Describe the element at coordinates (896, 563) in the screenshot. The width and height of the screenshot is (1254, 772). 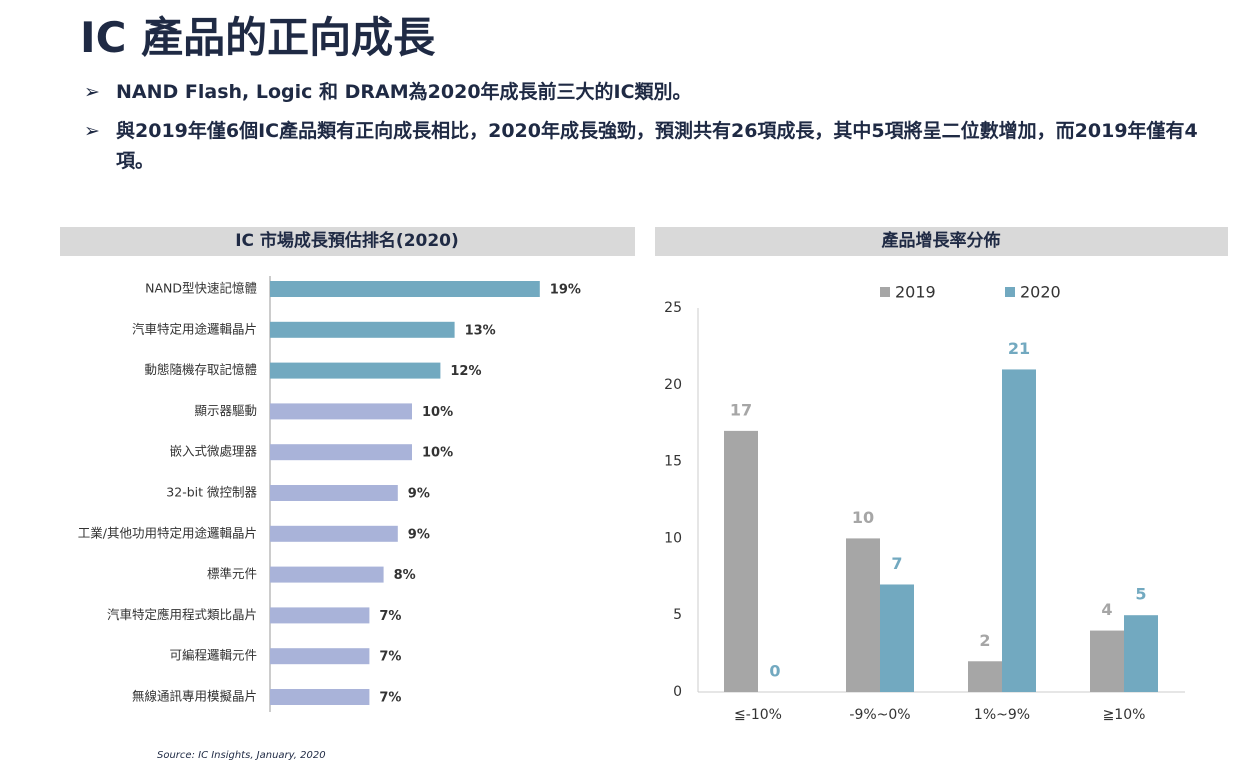
I see `value-label: 7` at that location.